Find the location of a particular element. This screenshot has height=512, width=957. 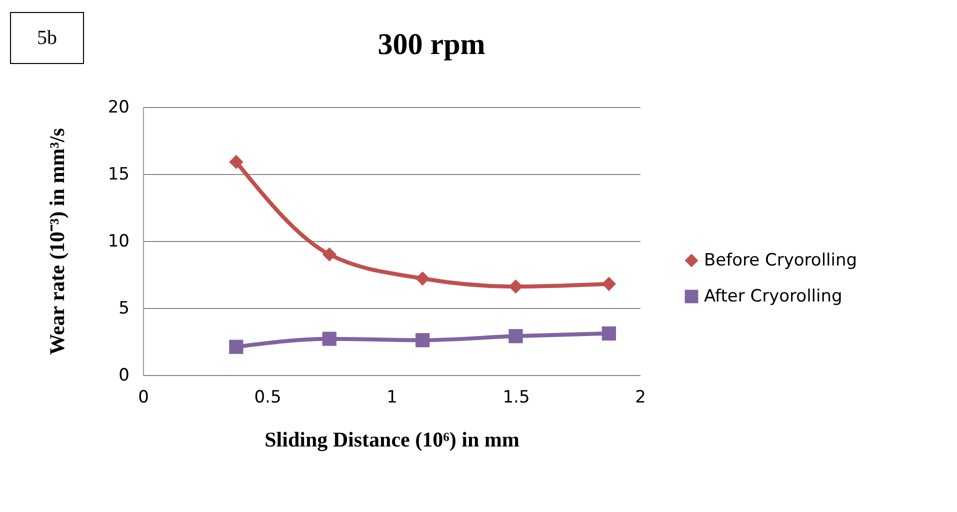

y-tick-label: 0 is located at coordinates (124, 376).